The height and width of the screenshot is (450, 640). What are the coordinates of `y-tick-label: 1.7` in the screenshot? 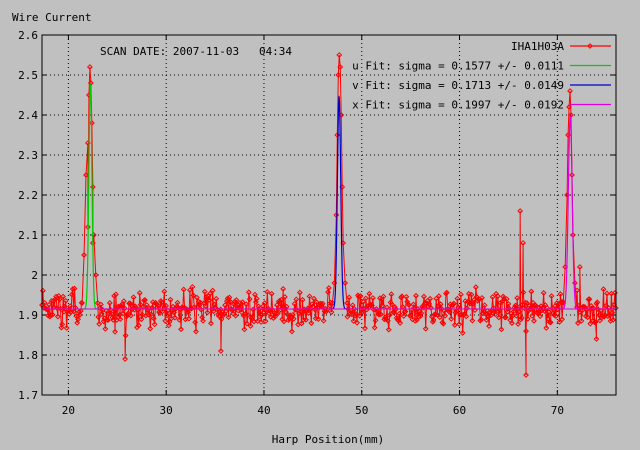 It's located at (28, 395).